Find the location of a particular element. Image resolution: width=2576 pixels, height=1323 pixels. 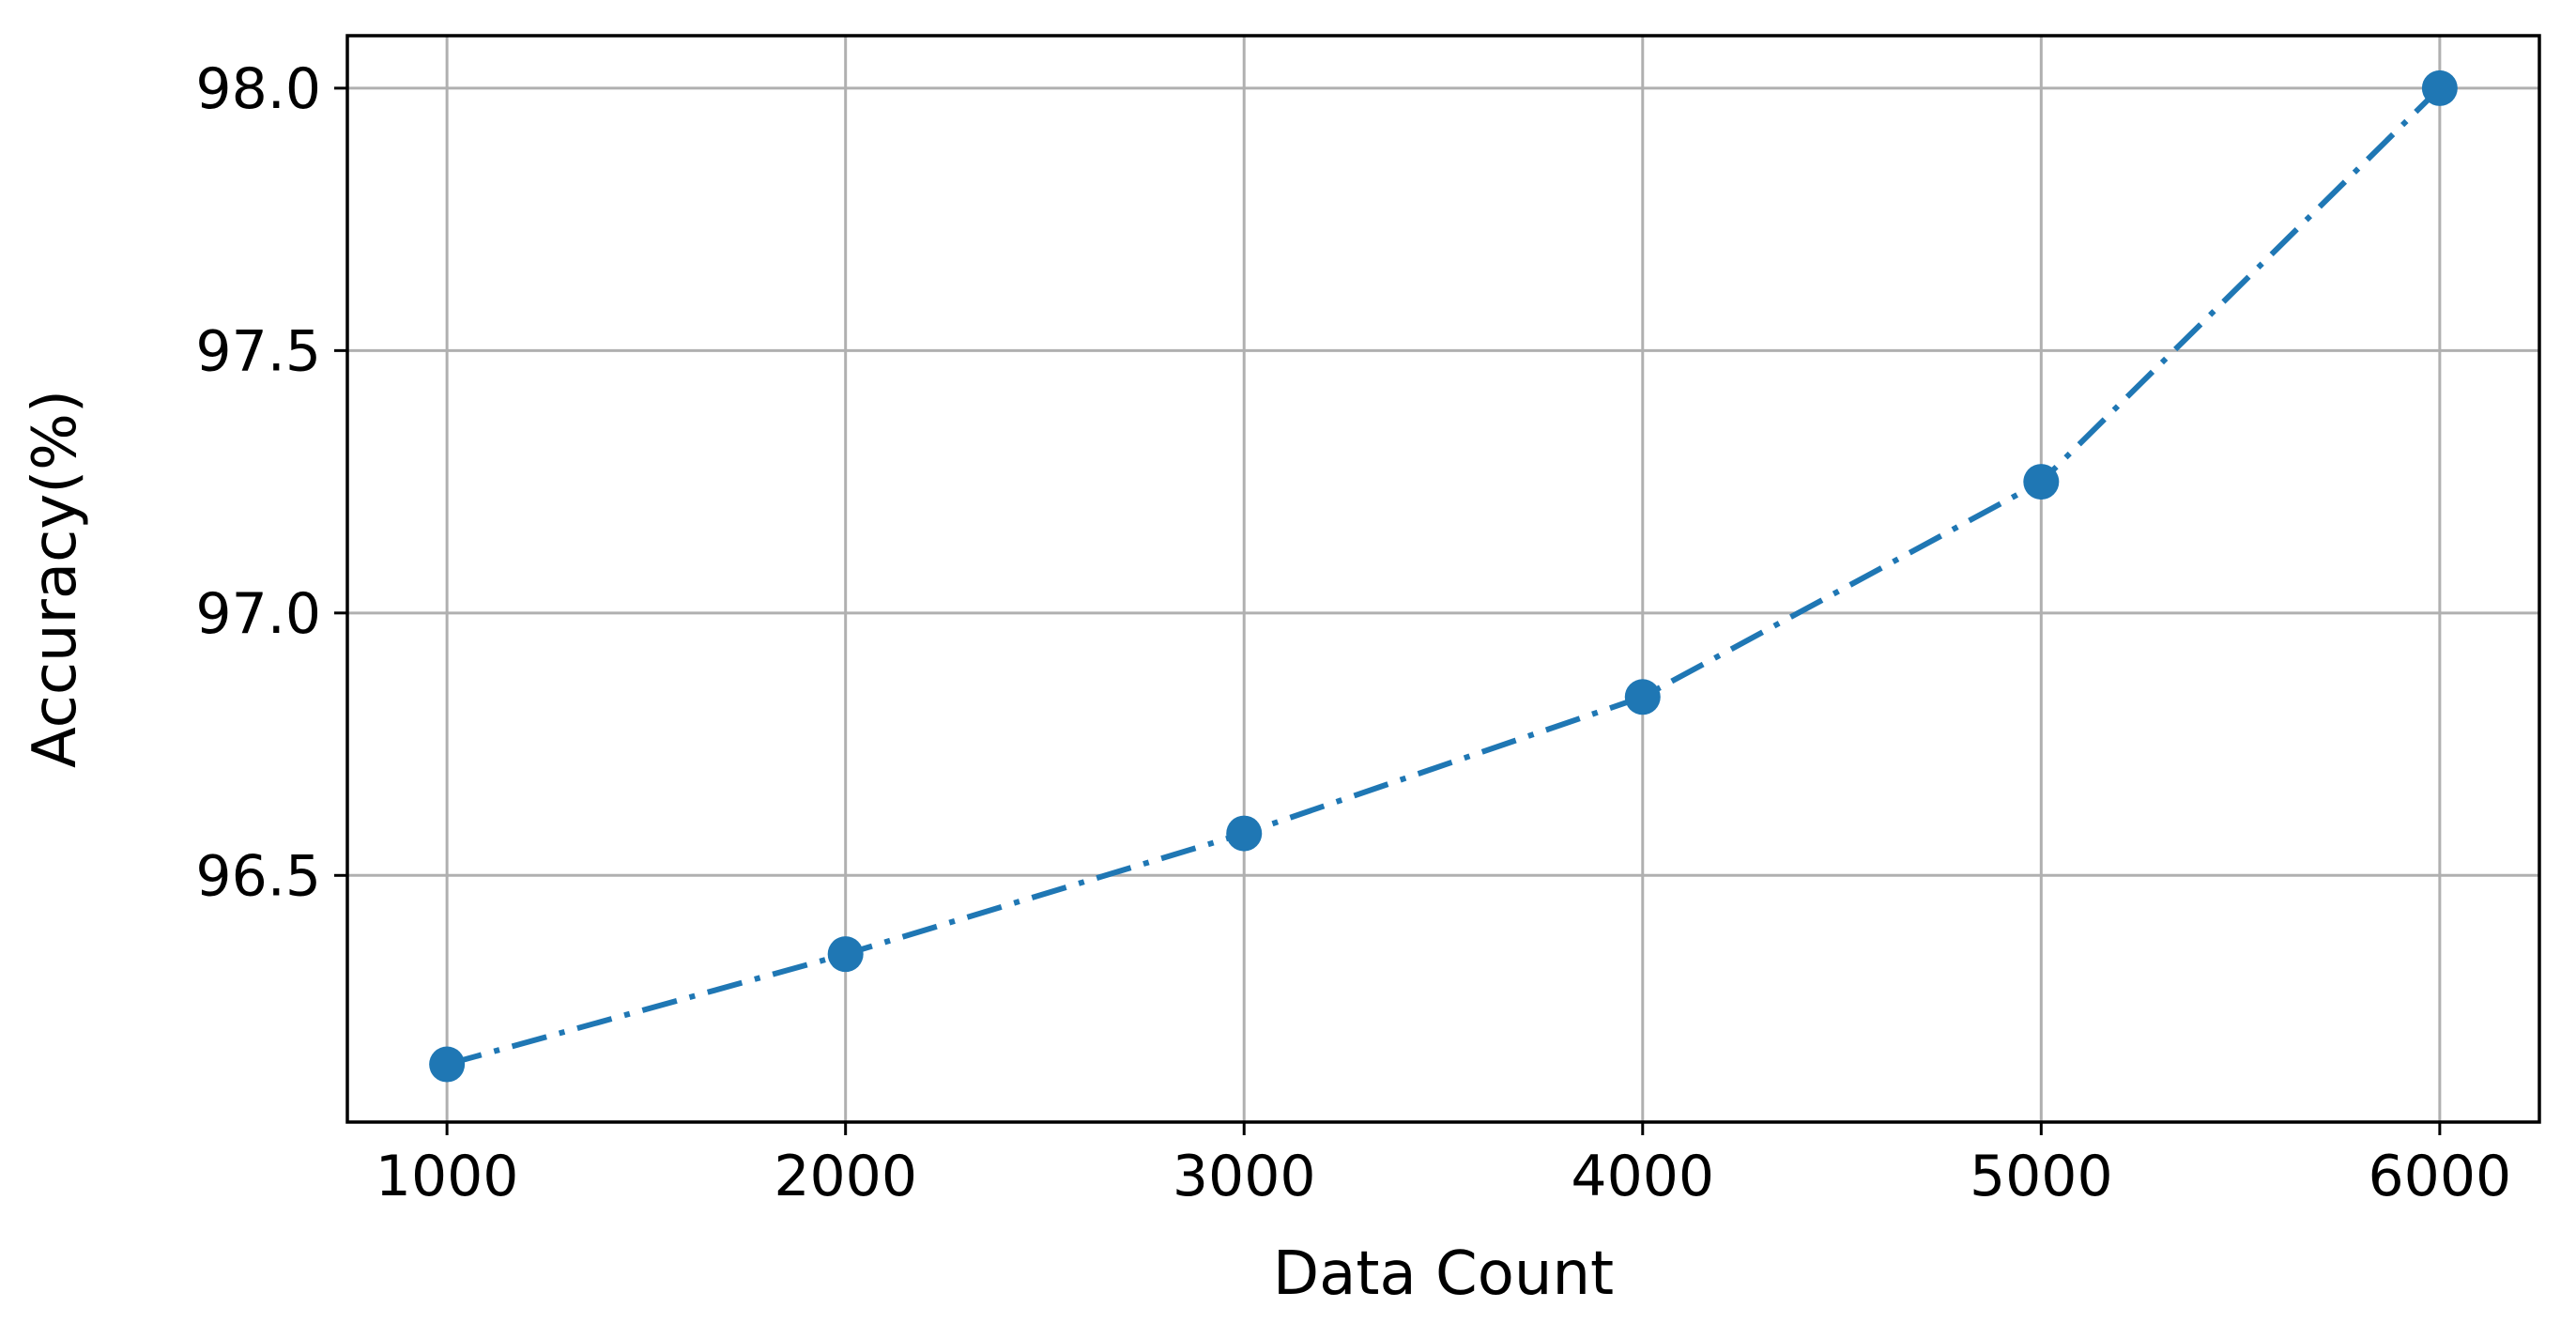

y-tick-label: 98.0 is located at coordinates (258, 89).